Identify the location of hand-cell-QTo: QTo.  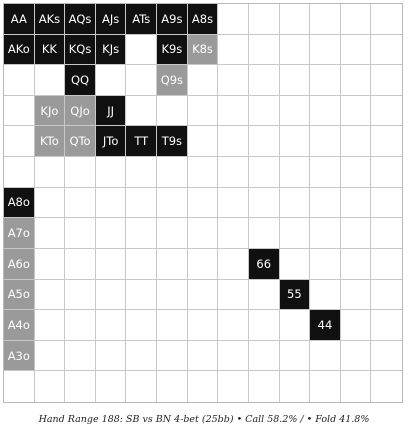
(80, 141).